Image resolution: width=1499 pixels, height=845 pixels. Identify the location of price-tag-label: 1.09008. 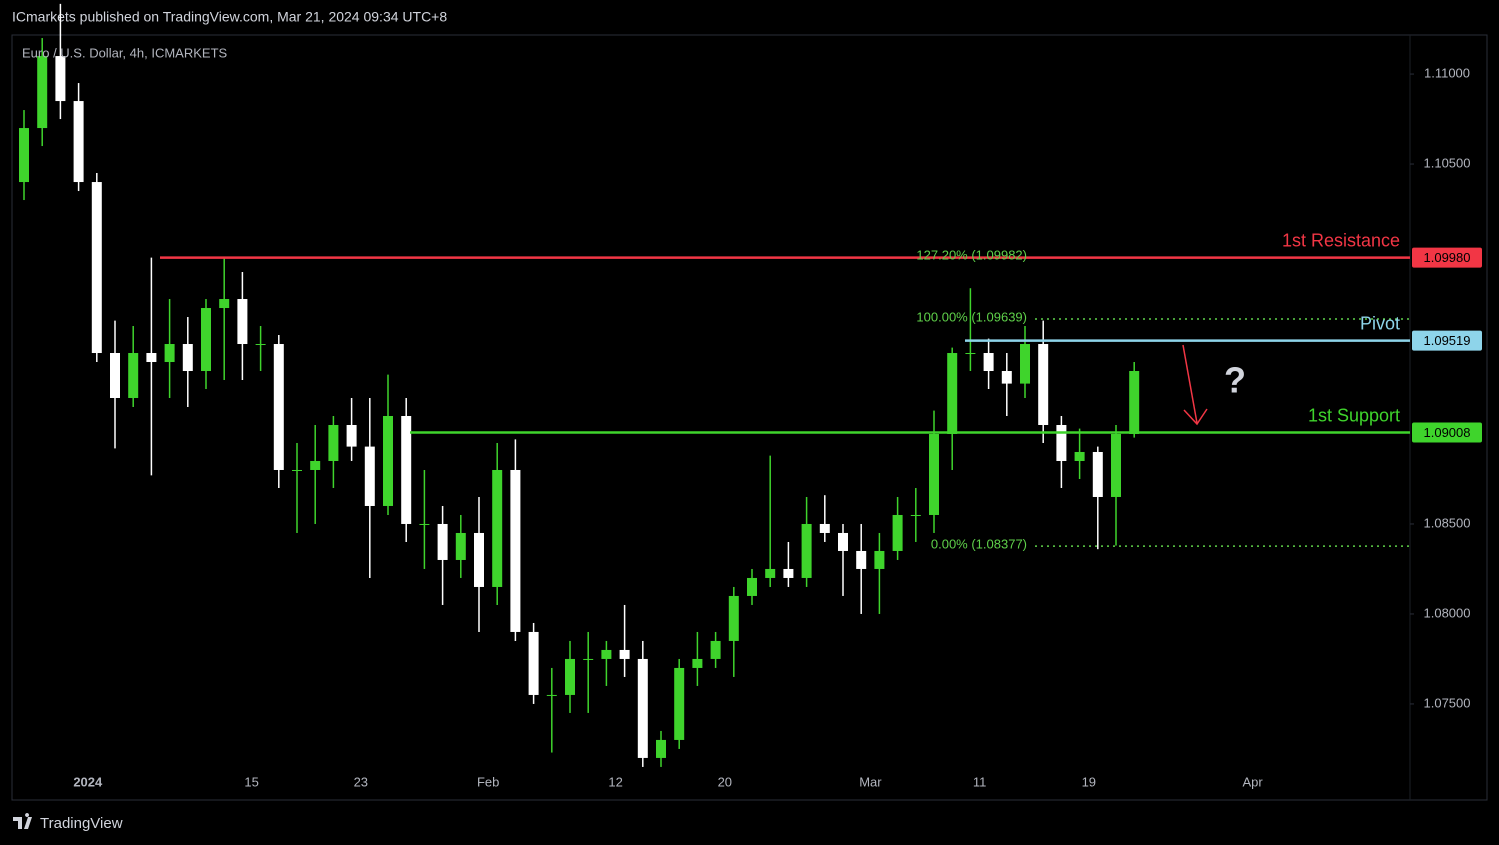
(1447, 432).